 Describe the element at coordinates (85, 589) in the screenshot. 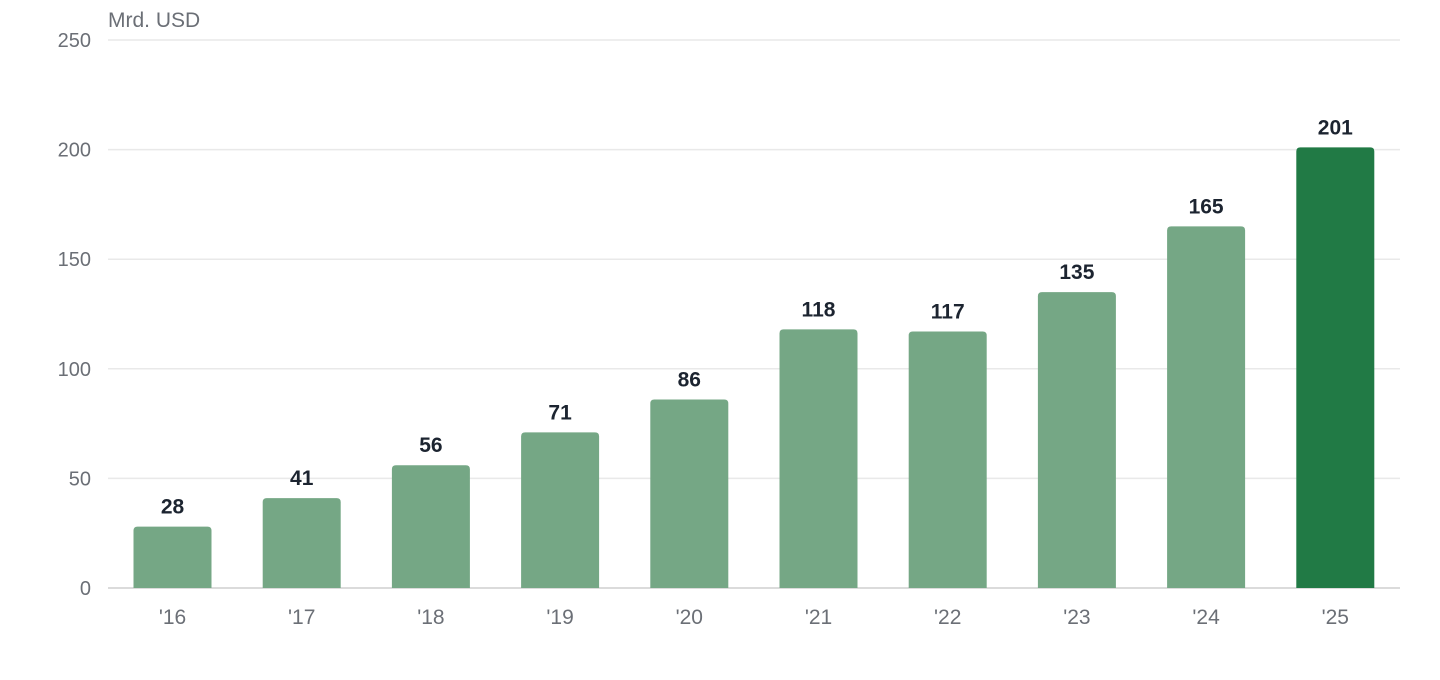

I see `y-tick-label: 0` at that location.